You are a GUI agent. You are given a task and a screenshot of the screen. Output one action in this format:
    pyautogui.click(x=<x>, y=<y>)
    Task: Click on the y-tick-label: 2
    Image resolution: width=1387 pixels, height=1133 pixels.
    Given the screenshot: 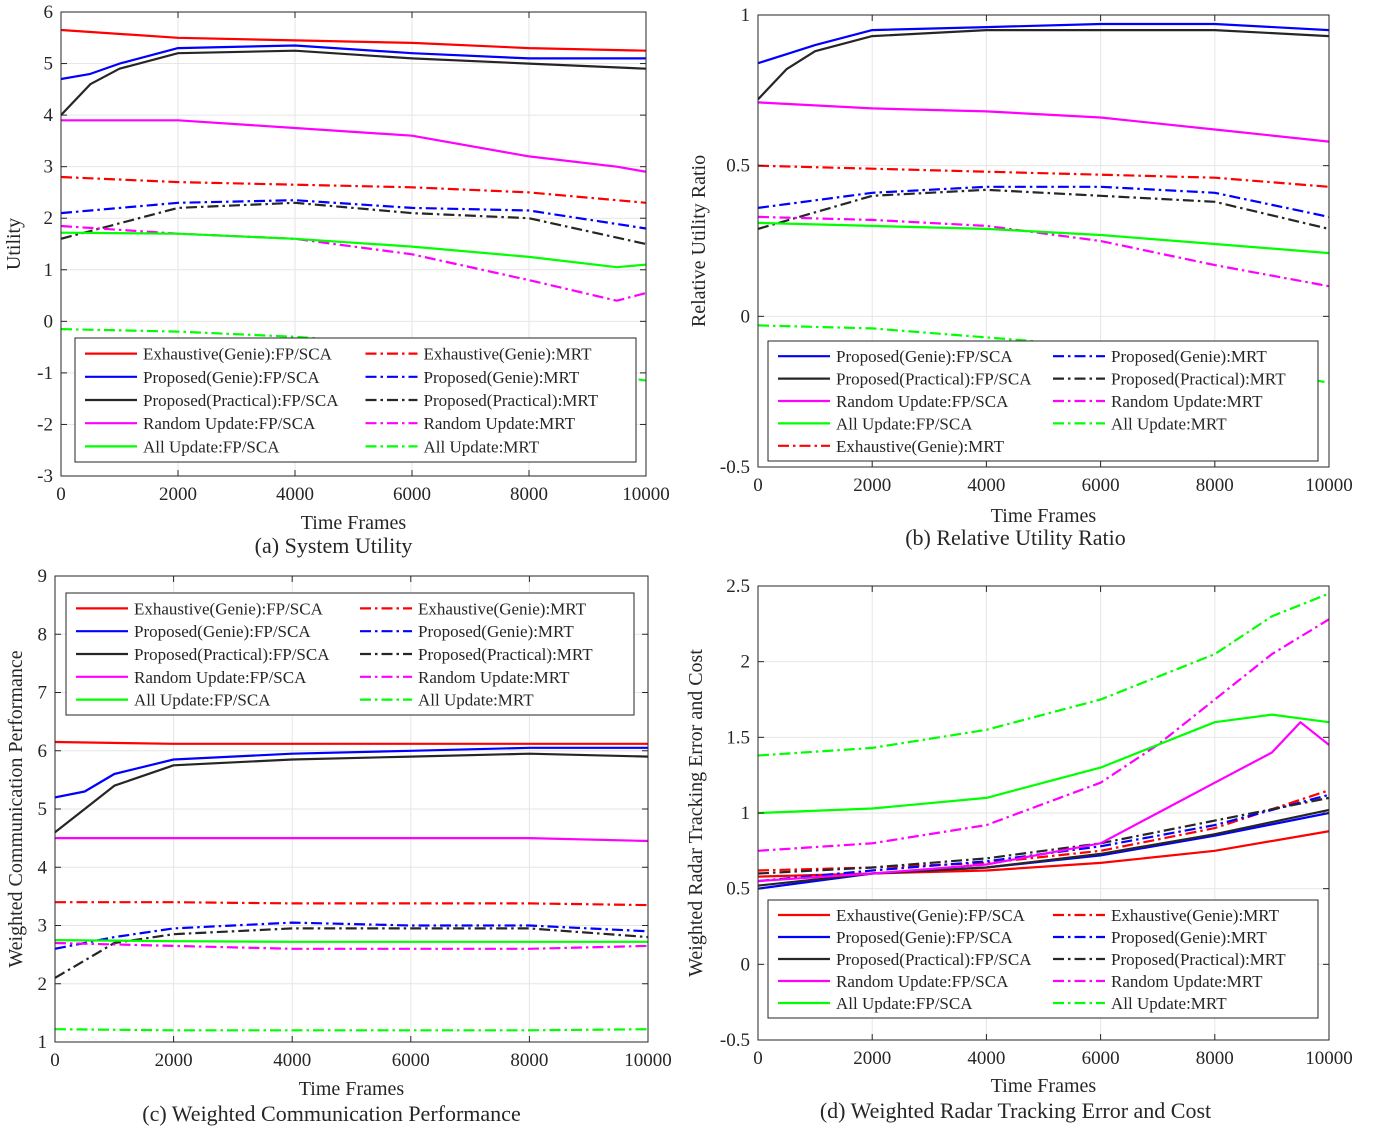 What is the action you would take?
    pyautogui.click(x=49, y=218)
    